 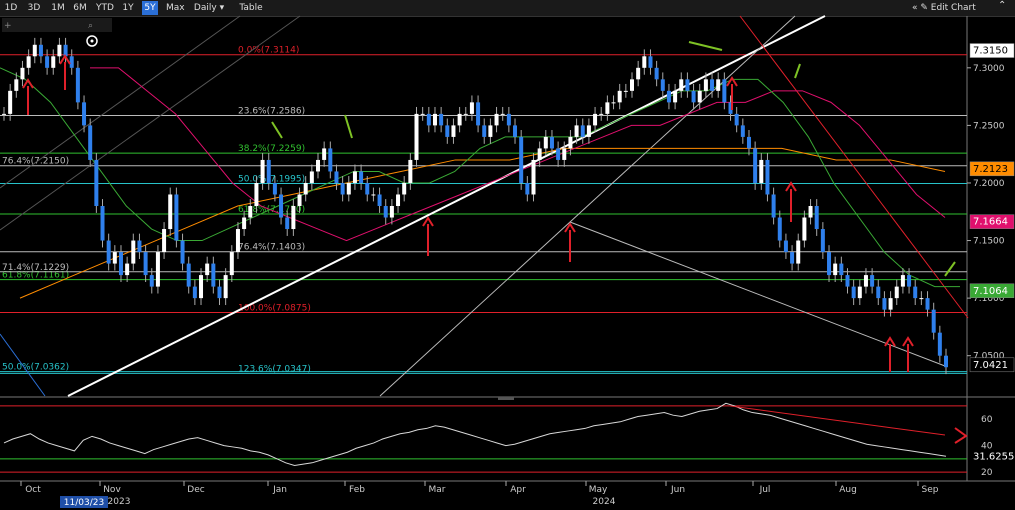 I want to click on price-badges: 7.3150 7.2123 7.1664 7.1064 7.0421 31.6255, so click(x=992, y=253).